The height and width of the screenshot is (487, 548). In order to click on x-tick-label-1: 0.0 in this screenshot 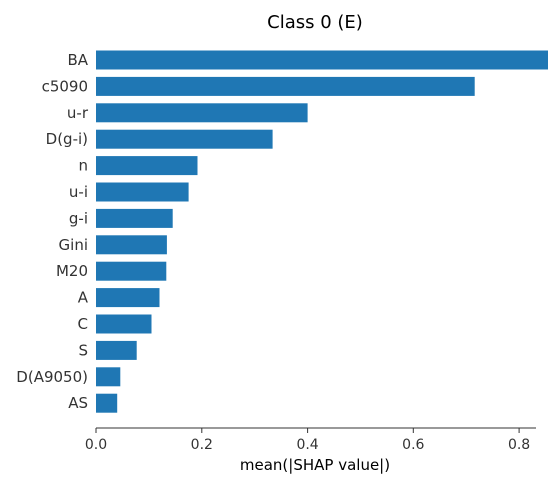, I will do `click(96, 445)`.